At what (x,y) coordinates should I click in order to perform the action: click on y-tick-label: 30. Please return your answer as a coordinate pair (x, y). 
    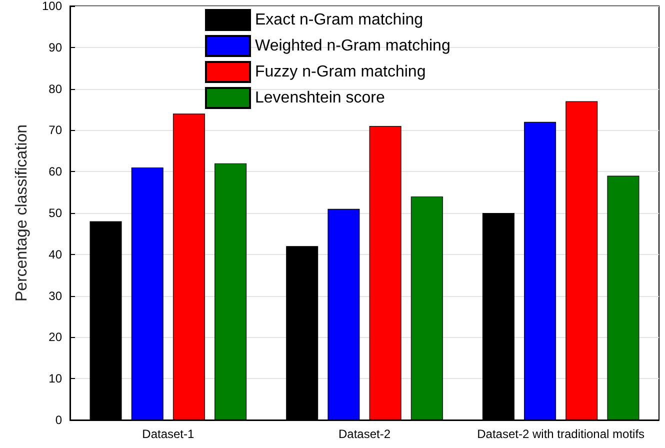
    Looking at the image, I should click on (55, 295).